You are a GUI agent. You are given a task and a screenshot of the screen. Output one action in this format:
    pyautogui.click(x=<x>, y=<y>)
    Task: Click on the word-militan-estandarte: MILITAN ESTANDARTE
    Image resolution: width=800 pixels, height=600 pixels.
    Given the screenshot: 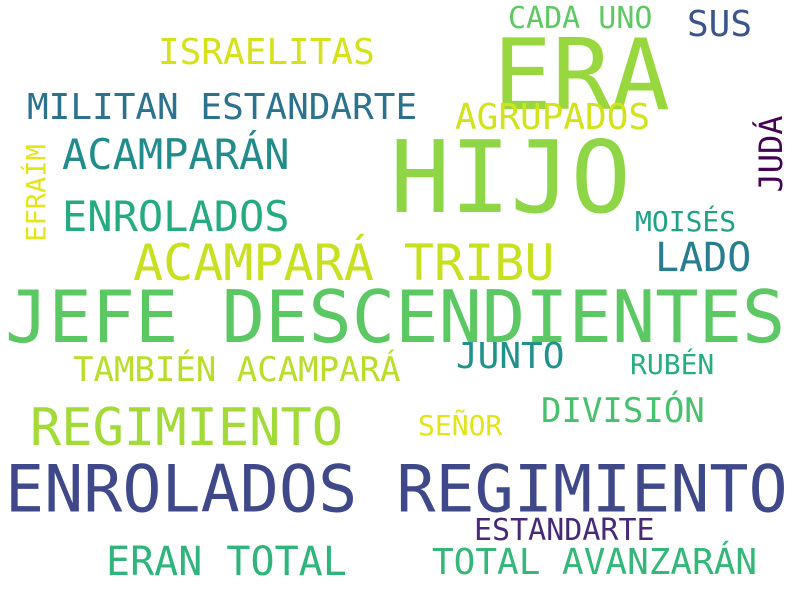 What is the action you would take?
    pyautogui.click(x=222, y=107)
    